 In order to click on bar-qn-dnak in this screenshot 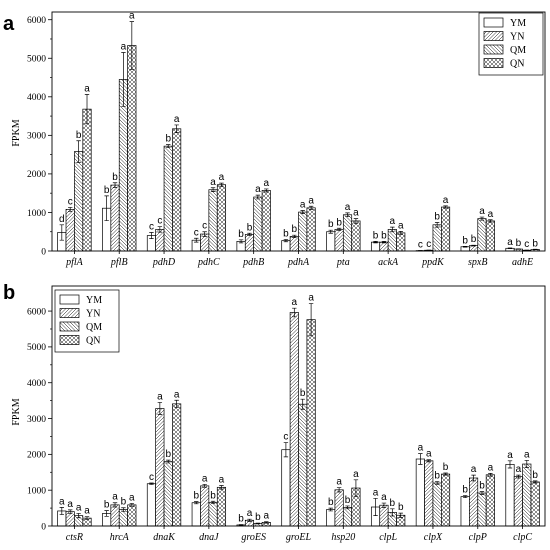, I will do `click(177, 465)`.